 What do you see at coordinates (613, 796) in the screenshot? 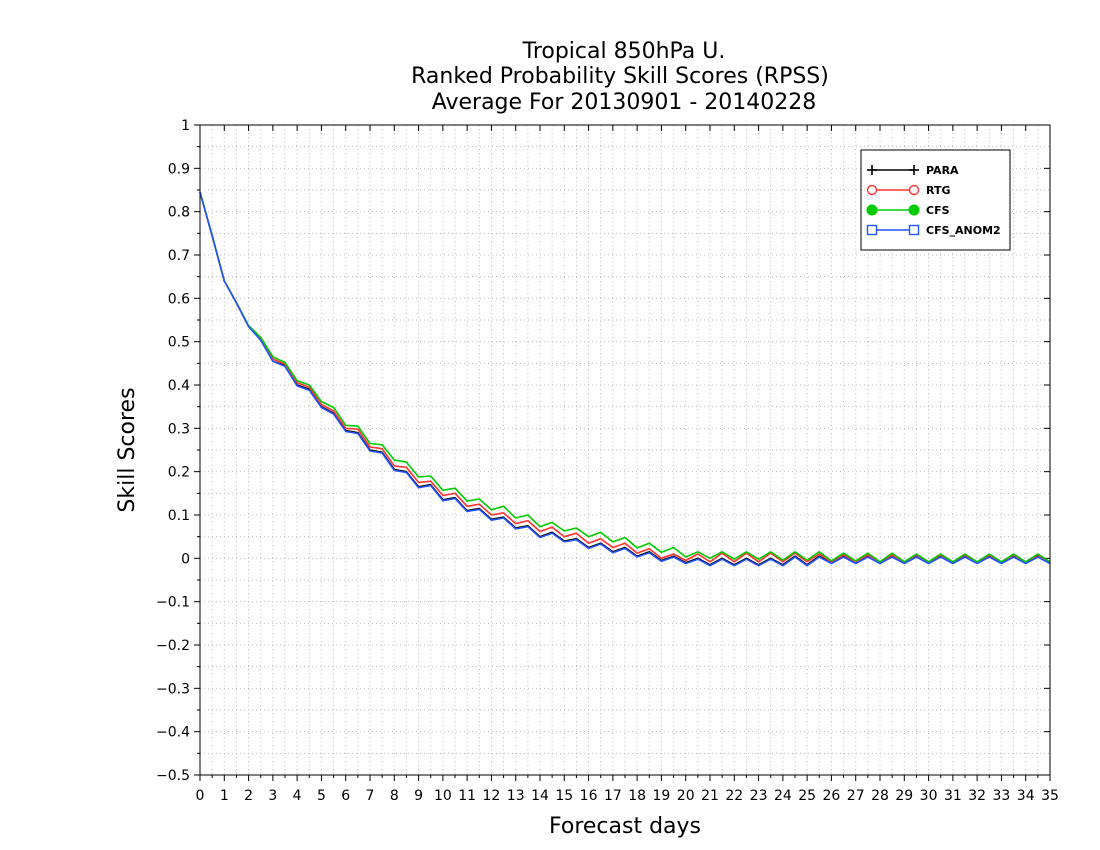
I see `x-tick-label: 17` at bounding box center [613, 796].